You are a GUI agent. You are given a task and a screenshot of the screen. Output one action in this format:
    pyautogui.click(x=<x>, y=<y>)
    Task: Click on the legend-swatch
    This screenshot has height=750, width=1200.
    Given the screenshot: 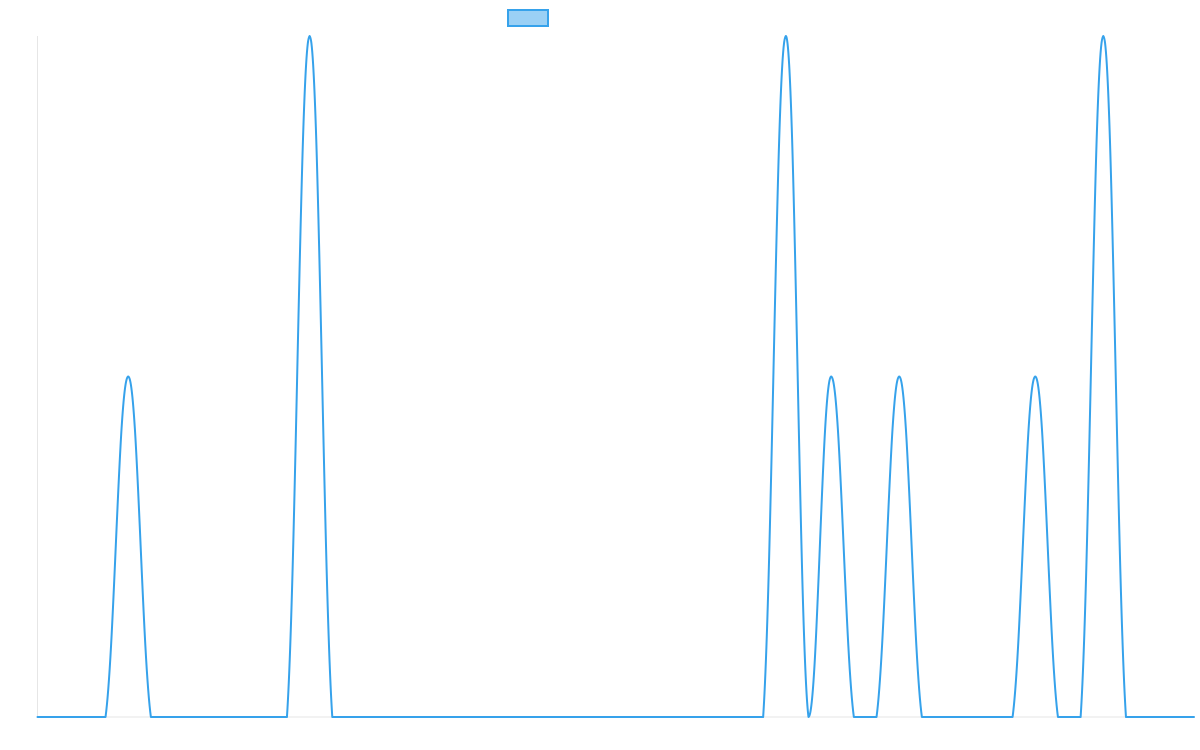 What is the action you would take?
    pyautogui.click(x=528, y=18)
    